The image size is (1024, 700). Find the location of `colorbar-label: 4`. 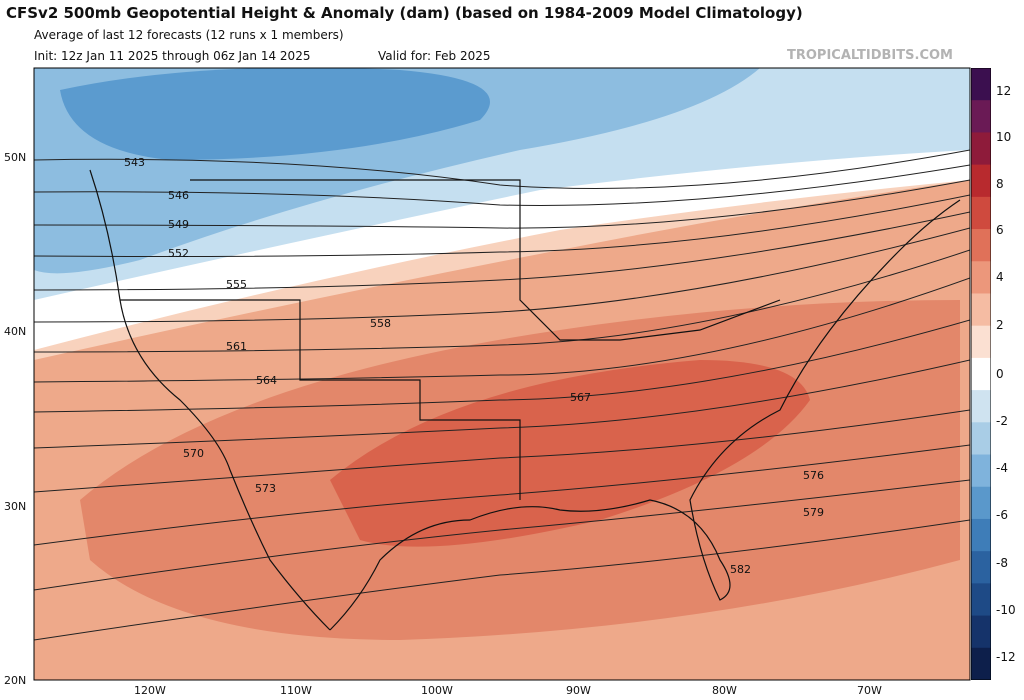

colorbar-label: 4 is located at coordinates (1000, 277).